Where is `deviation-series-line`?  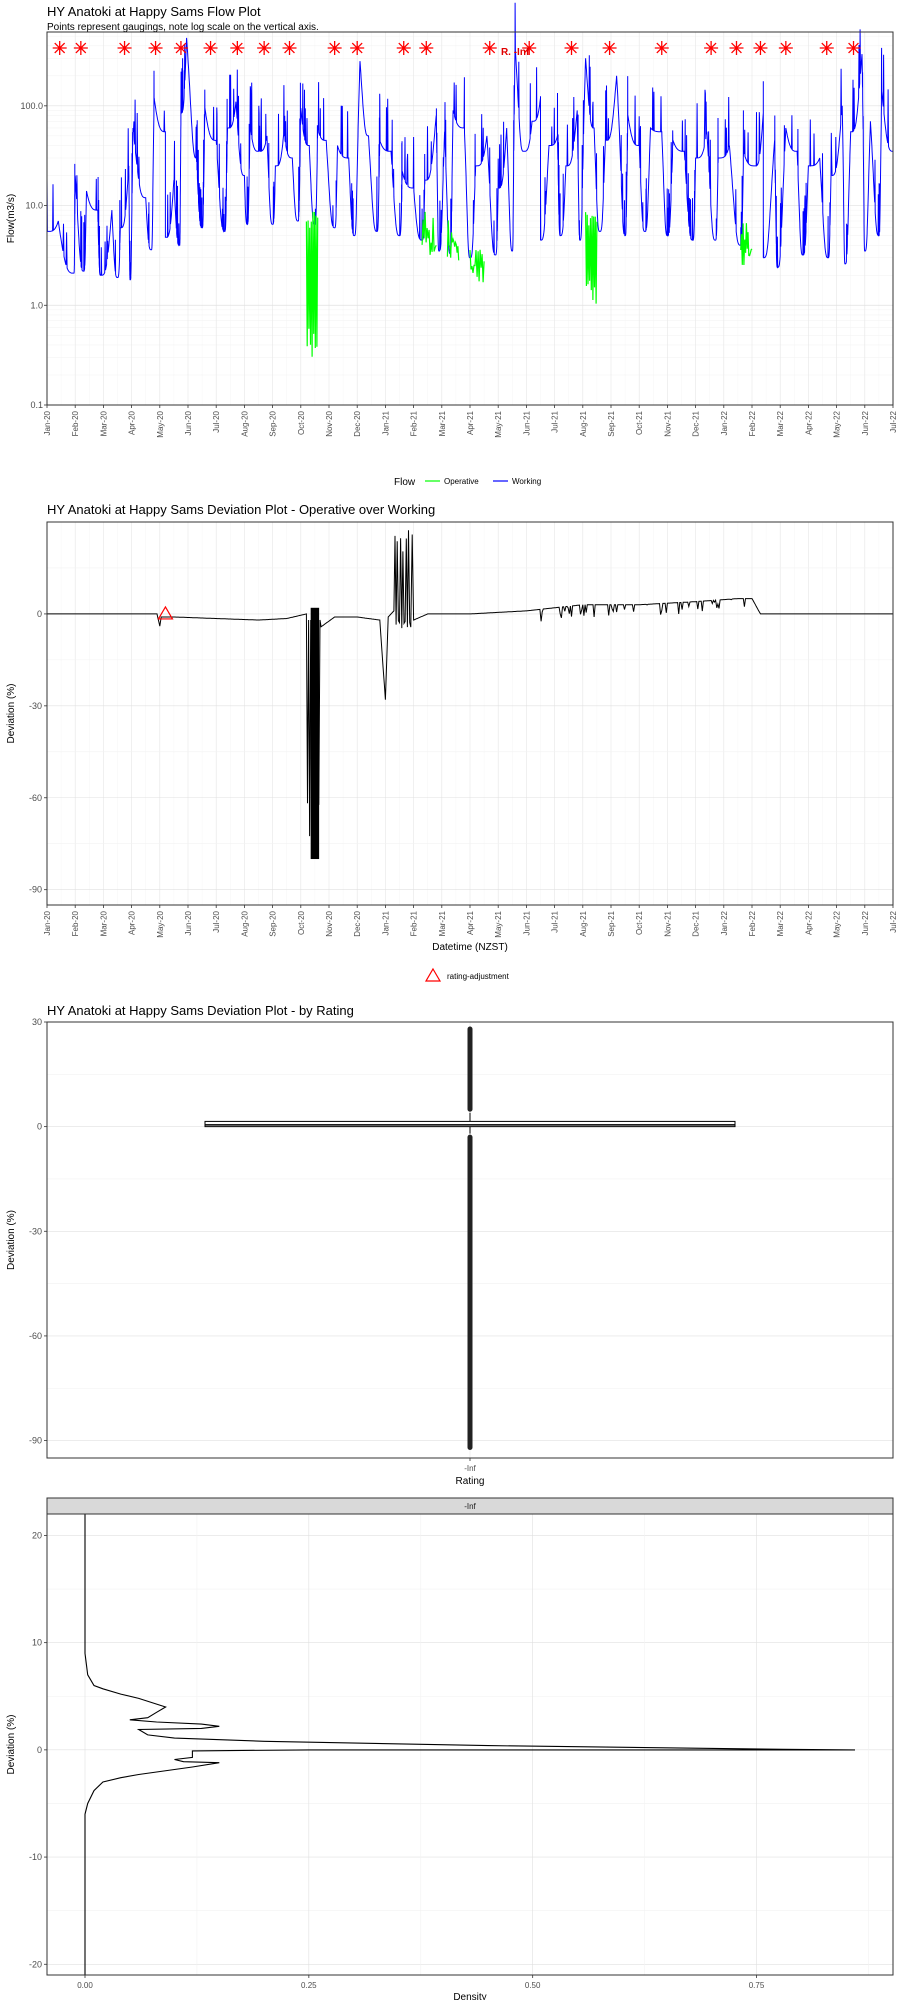 deviation-series-line is located at coordinates (470, 688).